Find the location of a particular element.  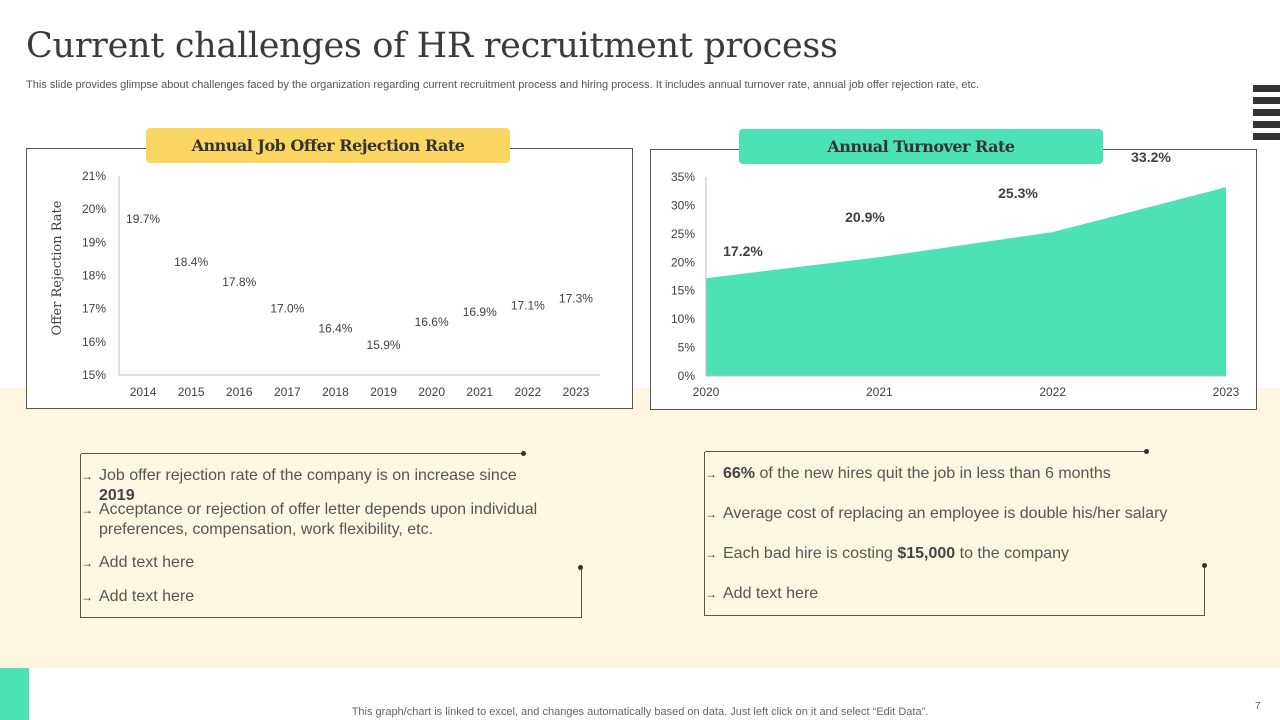

y-tick-label: 5% is located at coordinates (687, 348).